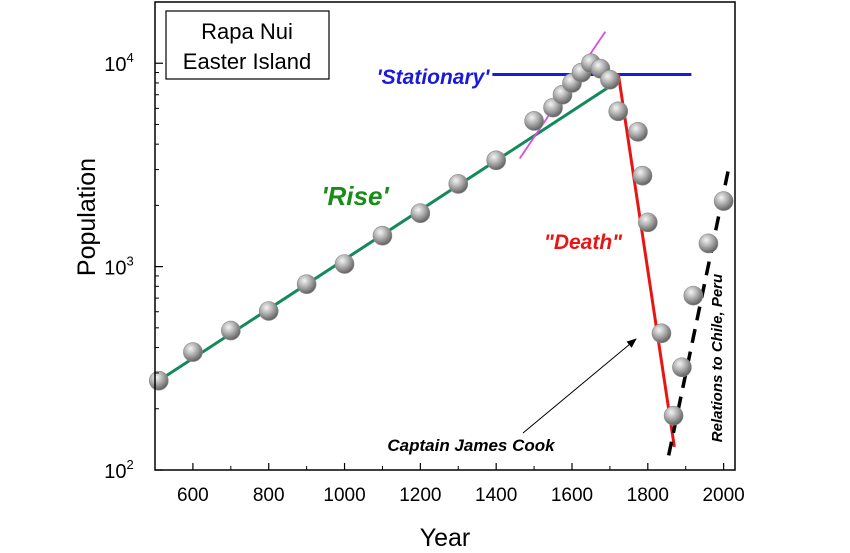 The height and width of the screenshot is (553, 850). I want to click on annotation-chile-peru: Relations to Chile, Peru, so click(717, 358).